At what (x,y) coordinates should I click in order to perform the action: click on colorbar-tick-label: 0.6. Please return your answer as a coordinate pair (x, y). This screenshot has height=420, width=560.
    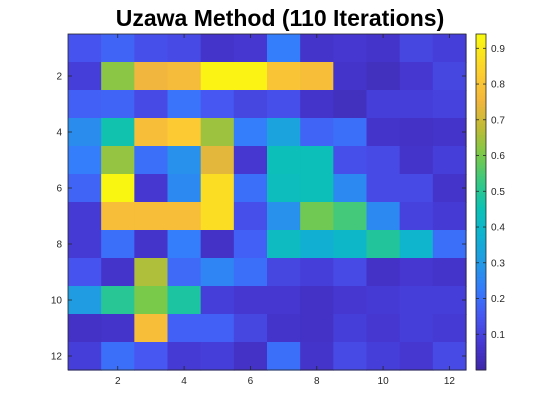
    Looking at the image, I should click on (498, 156).